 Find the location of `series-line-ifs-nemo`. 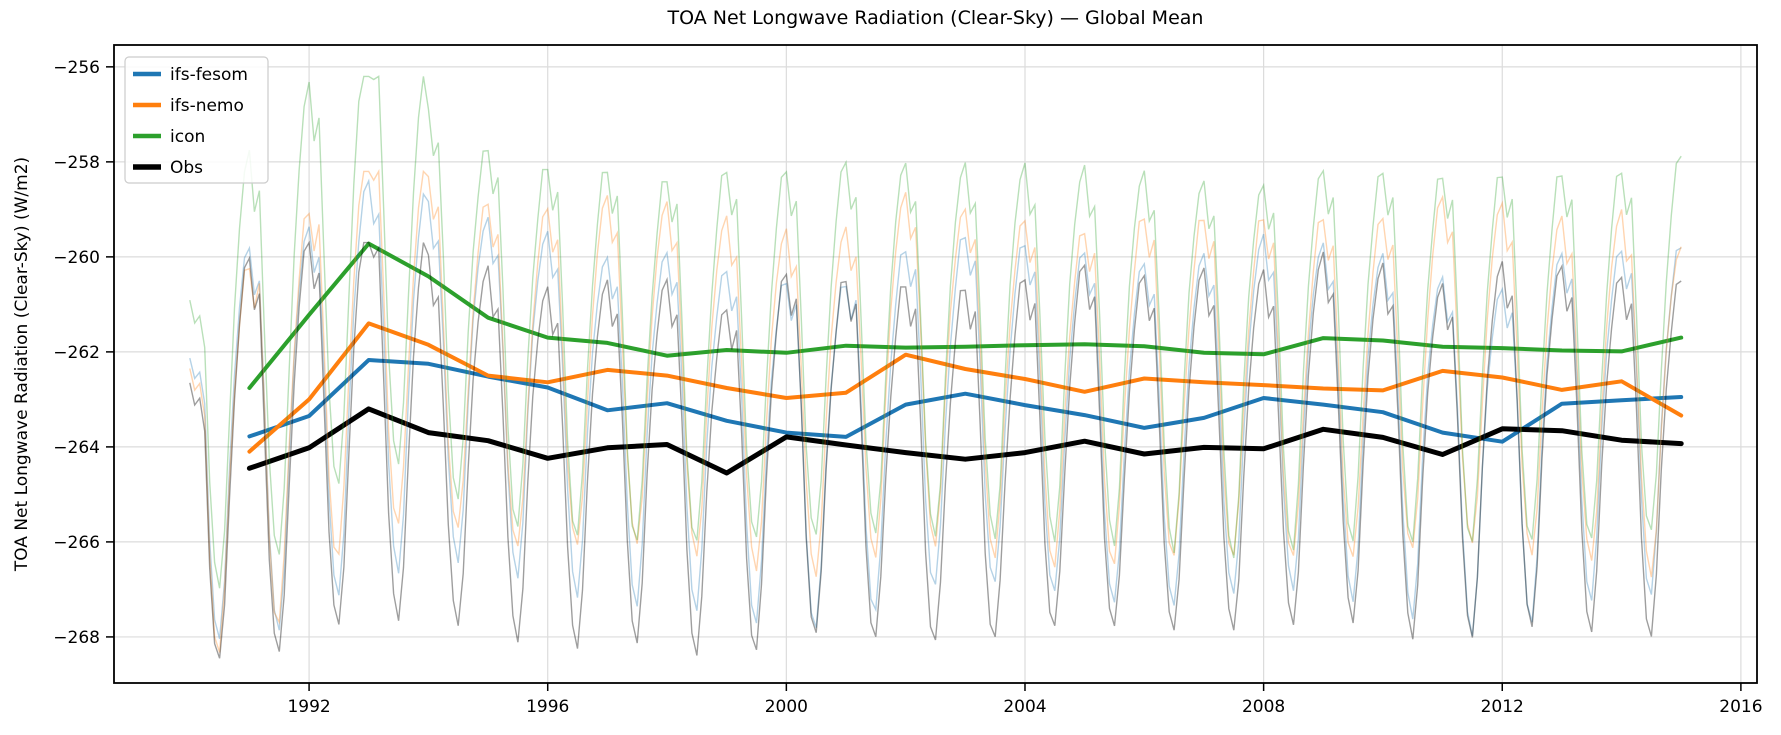

series-line-ifs-nemo is located at coordinates (965, 387).